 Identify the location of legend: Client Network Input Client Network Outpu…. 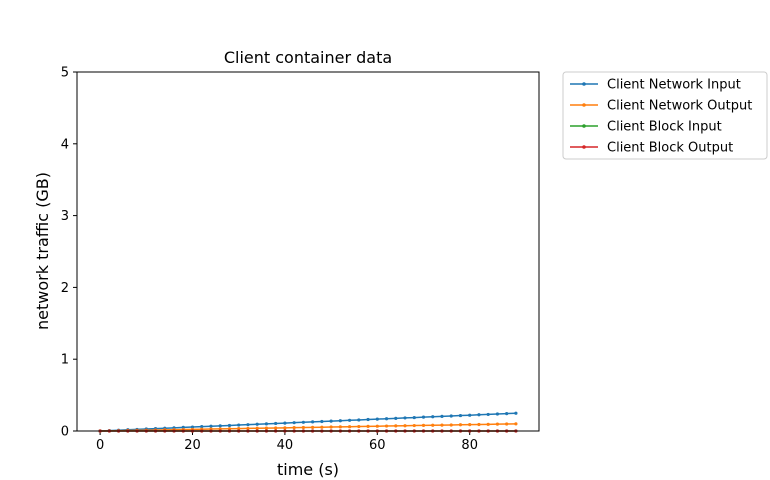
(665, 115).